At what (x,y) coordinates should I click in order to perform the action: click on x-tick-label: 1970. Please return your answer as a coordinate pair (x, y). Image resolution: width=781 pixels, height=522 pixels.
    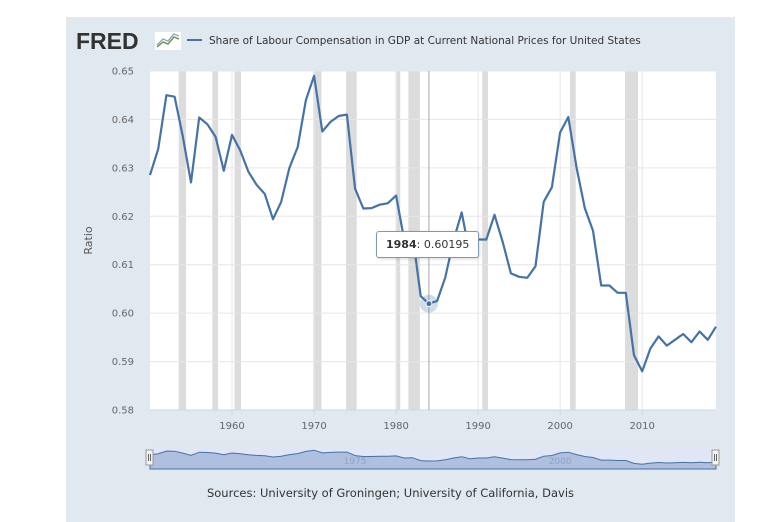
    Looking at the image, I should click on (313, 426).